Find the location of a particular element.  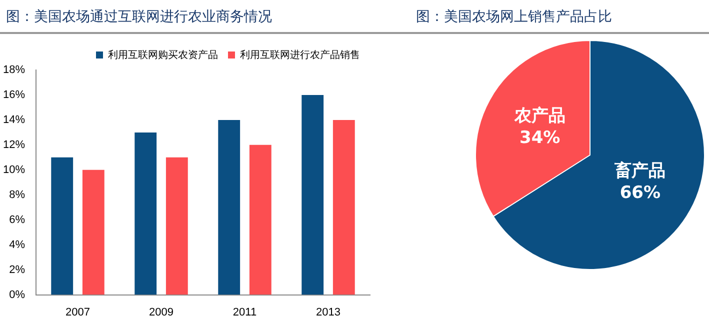

y-tick-label: 14% is located at coordinates (14, 120).